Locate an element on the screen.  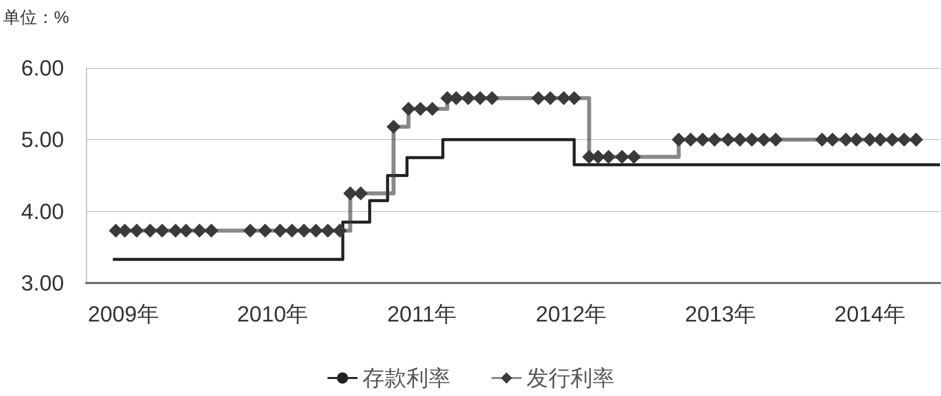
y-tick-label: 6.00 is located at coordinates (42, 68).